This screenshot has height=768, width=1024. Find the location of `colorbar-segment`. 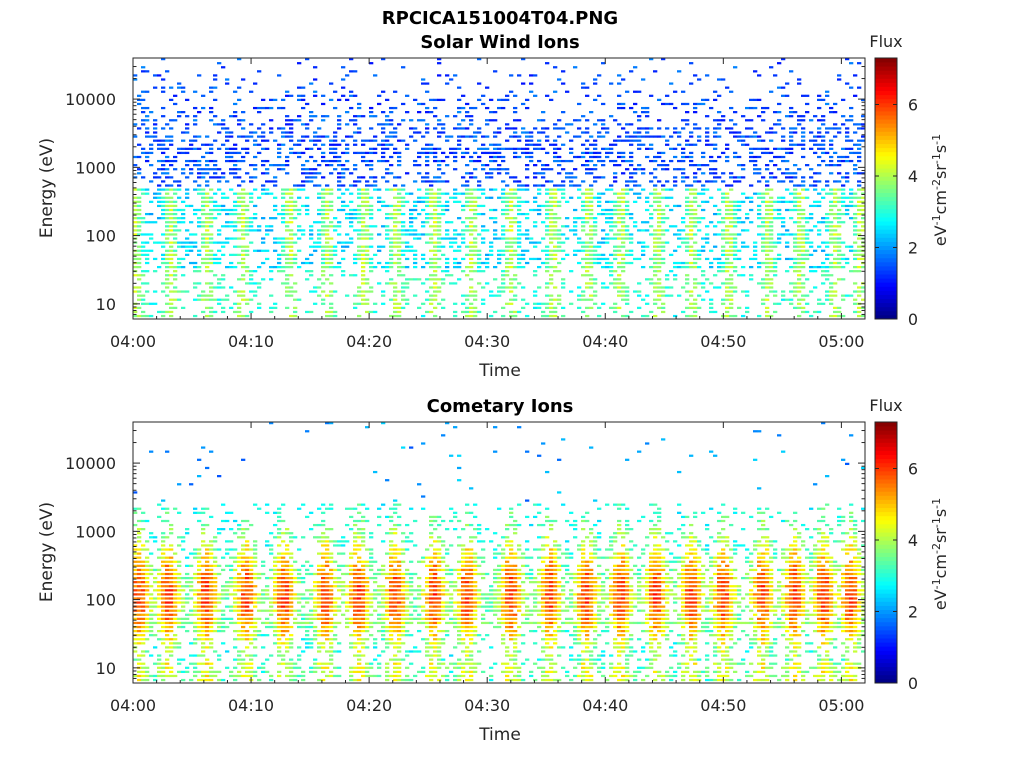

colorbar-segment is located at coordinates (886, 101).